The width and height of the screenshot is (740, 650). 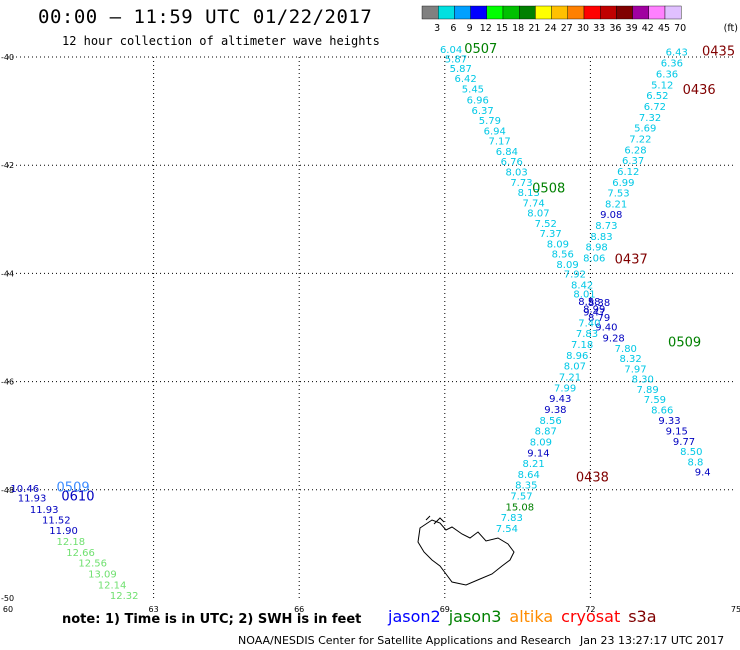 What do you see at coordinates (650, 118) in the screenshot?
I see `swh-value-label: 7.32` at bounding box center [650, 118].